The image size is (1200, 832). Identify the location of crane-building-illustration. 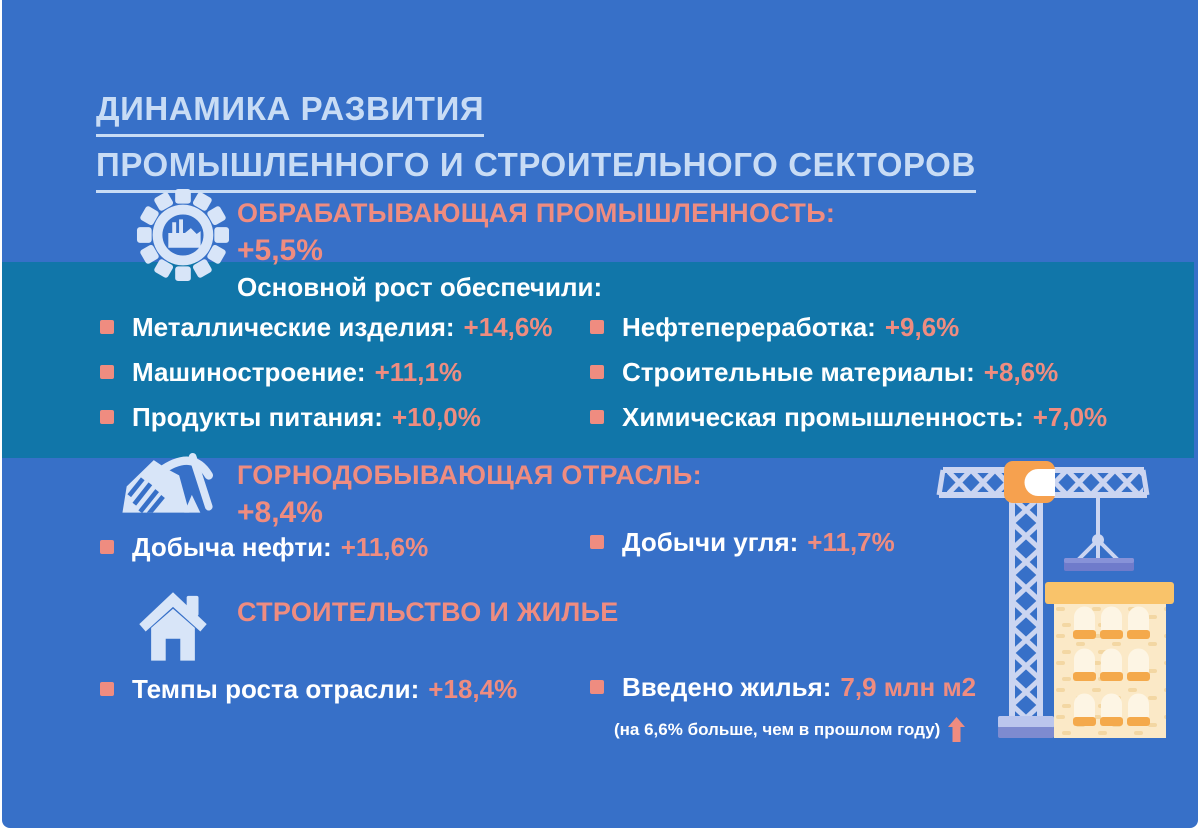
(1055, 599).